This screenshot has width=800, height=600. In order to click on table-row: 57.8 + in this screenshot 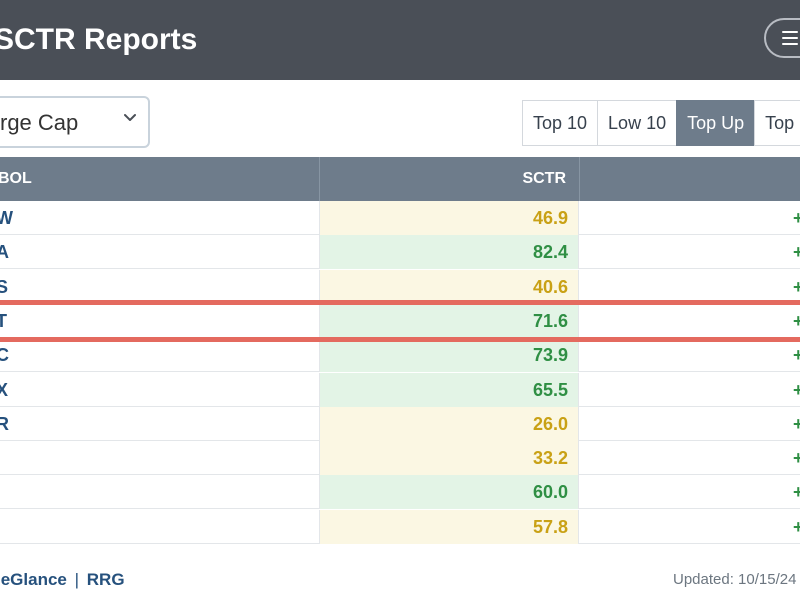, I will do `click(400, 526)`.